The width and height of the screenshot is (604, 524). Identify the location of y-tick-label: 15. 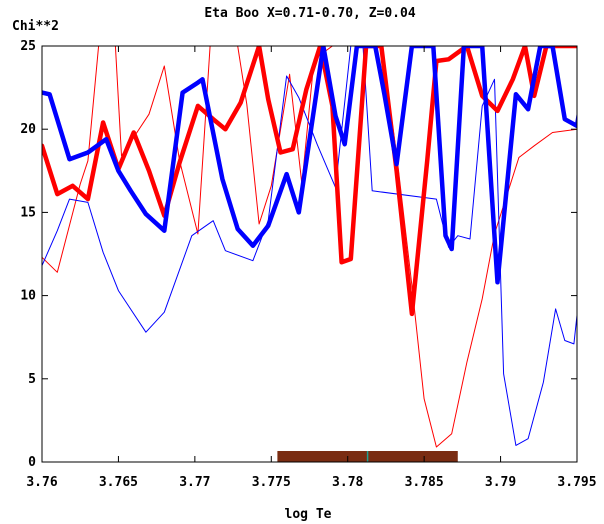
(28, 212).